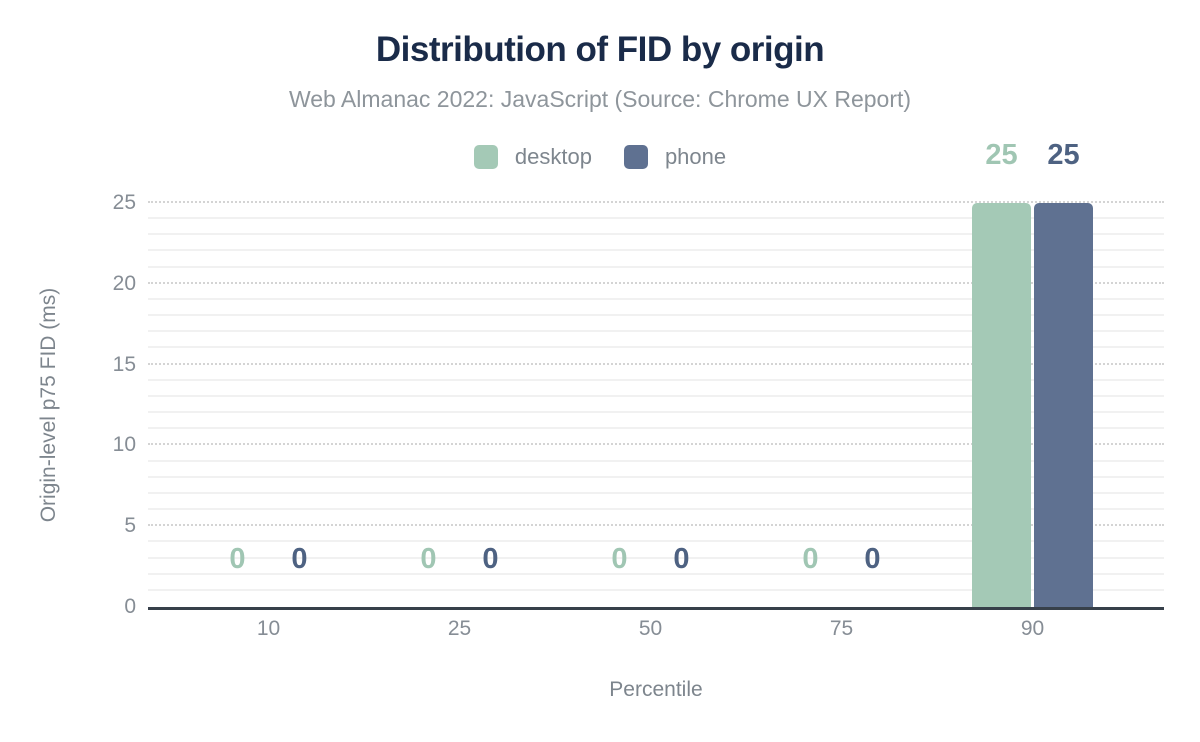 This screenshot has height=742, width=1200. What do you see at coordinates (48, 405) in the screenshot?
I see `y-axis-title: Origin-level p75 FID (ms)` at bounding box center [48, 405].